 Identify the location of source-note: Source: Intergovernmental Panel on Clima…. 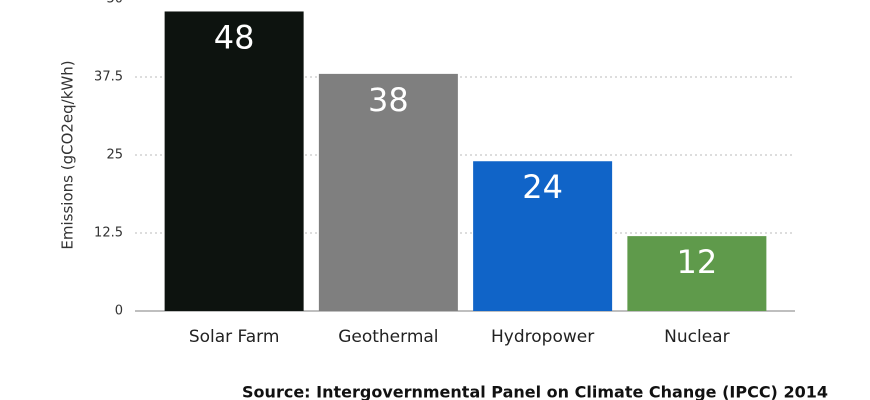
(535, 391).